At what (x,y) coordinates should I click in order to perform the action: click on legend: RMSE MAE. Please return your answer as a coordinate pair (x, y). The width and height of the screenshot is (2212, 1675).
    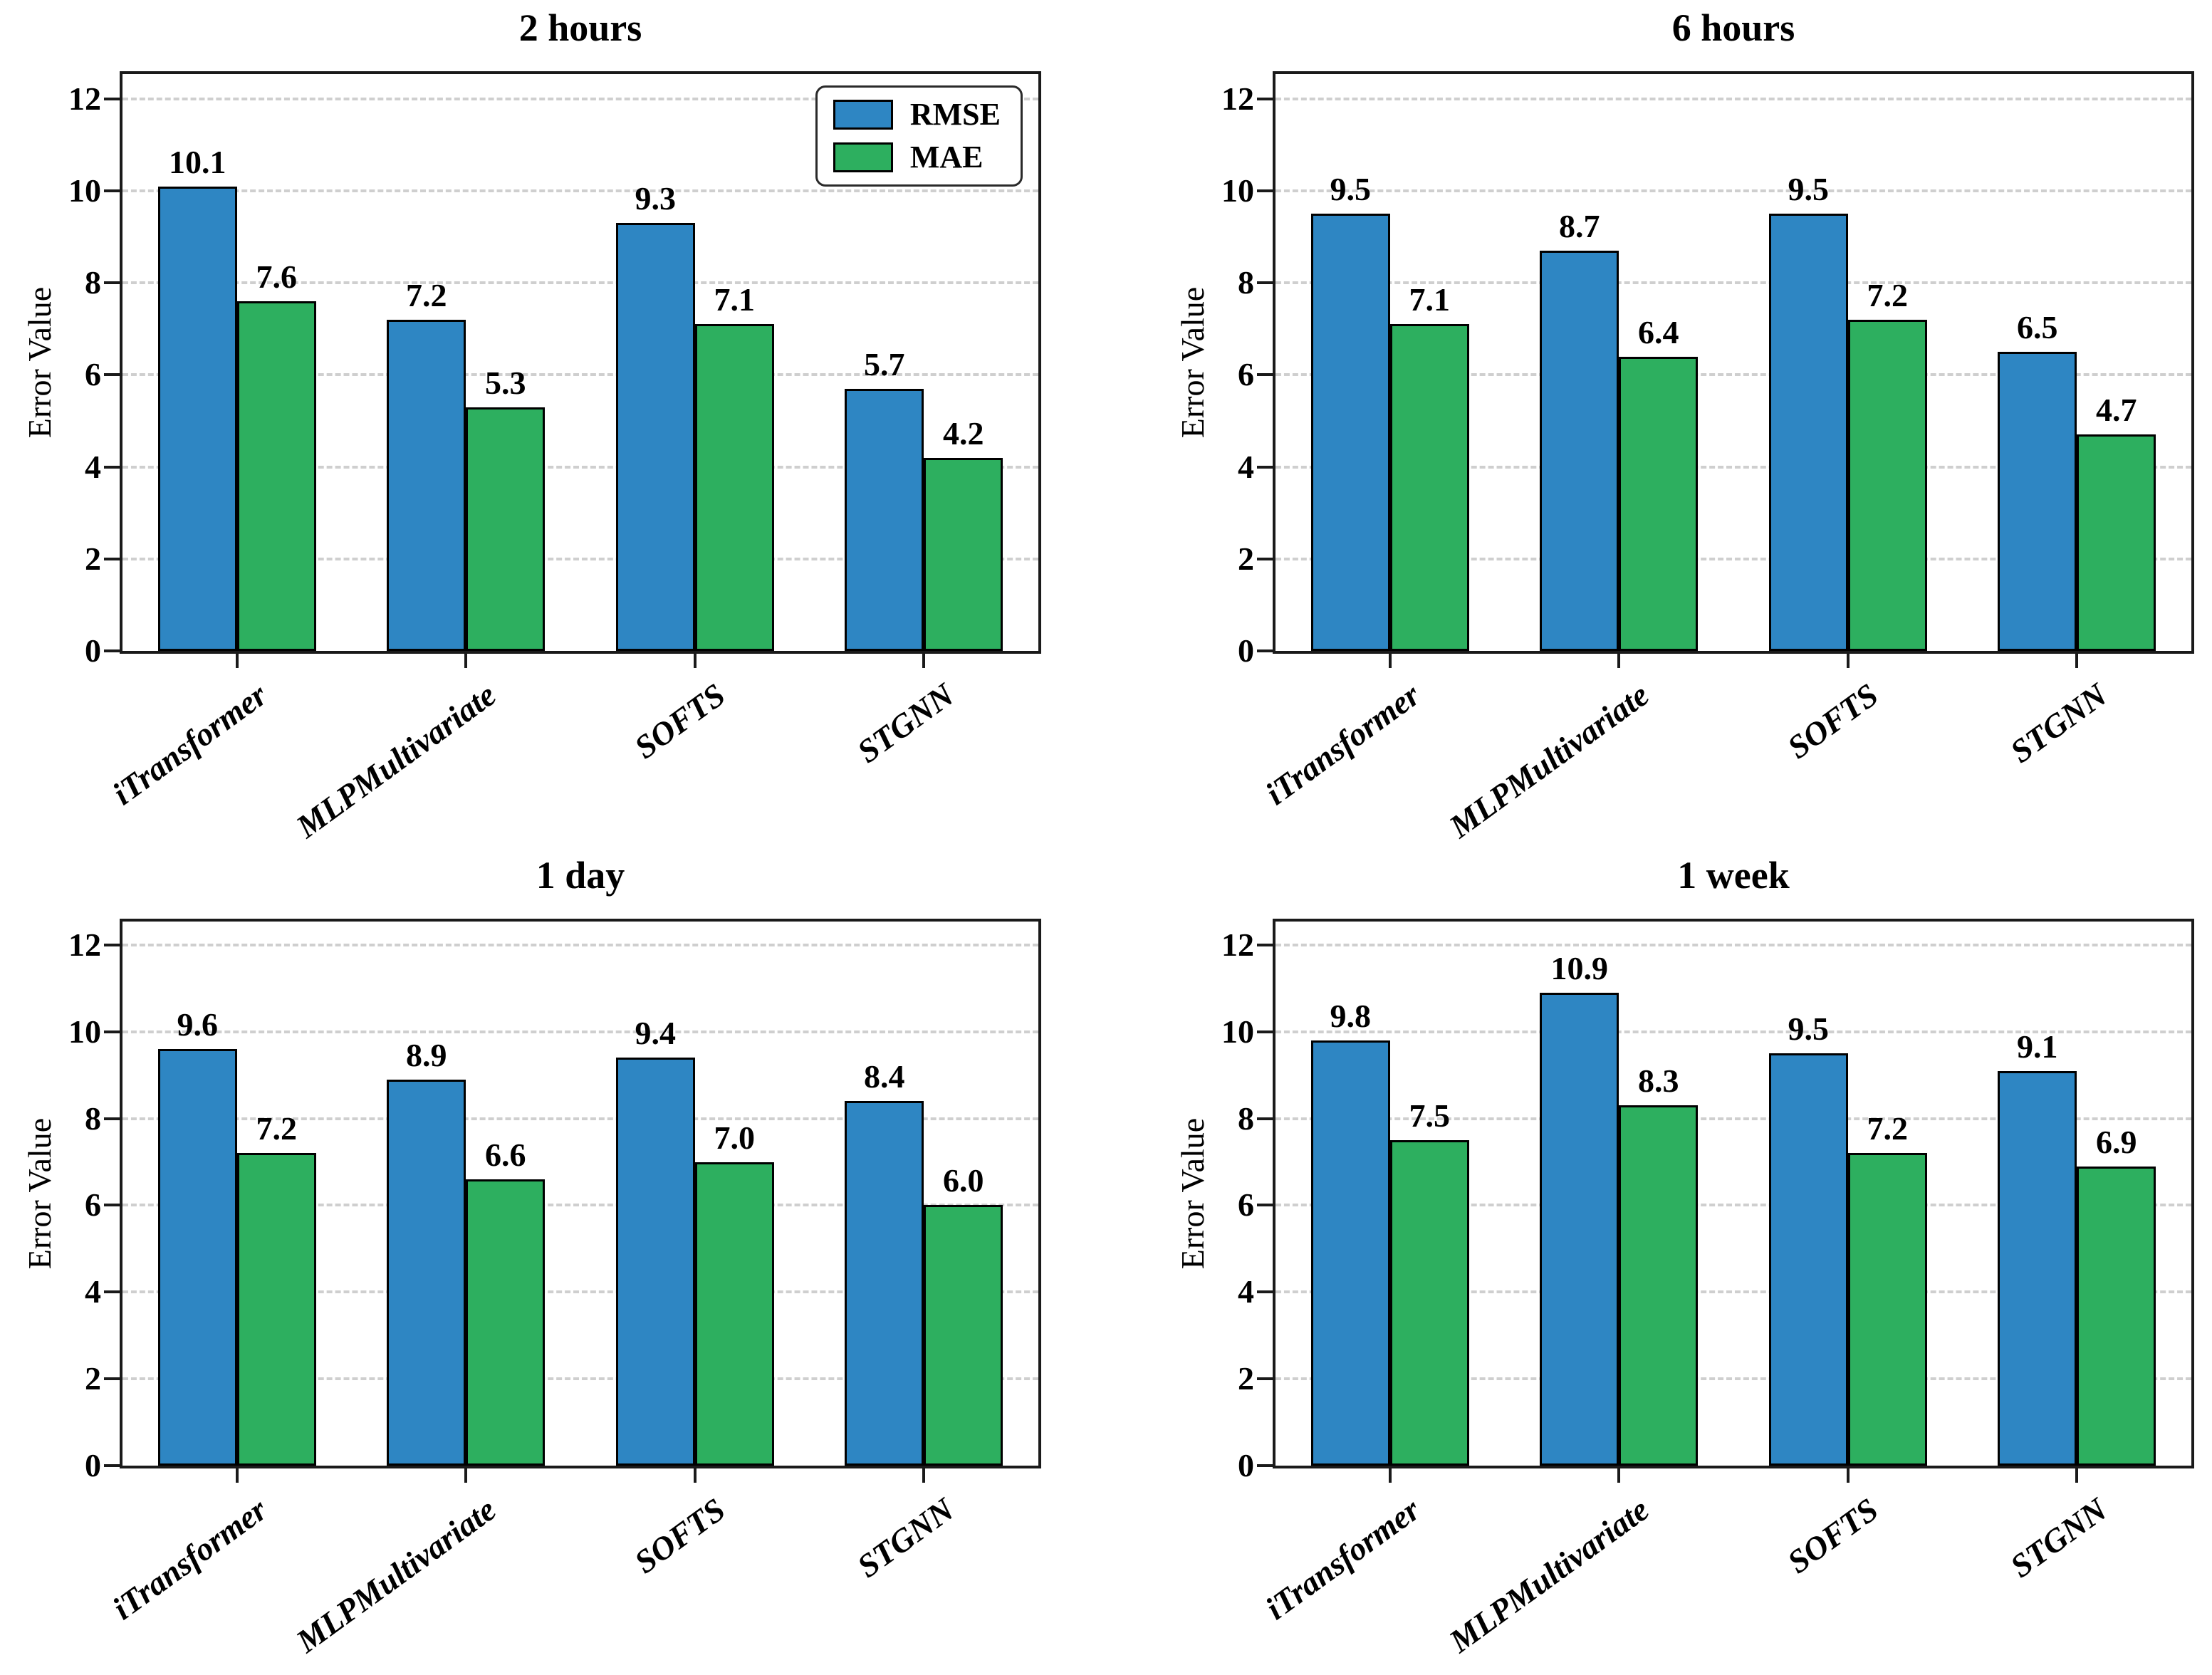
    Looking at the image, I should click on (919, 136).